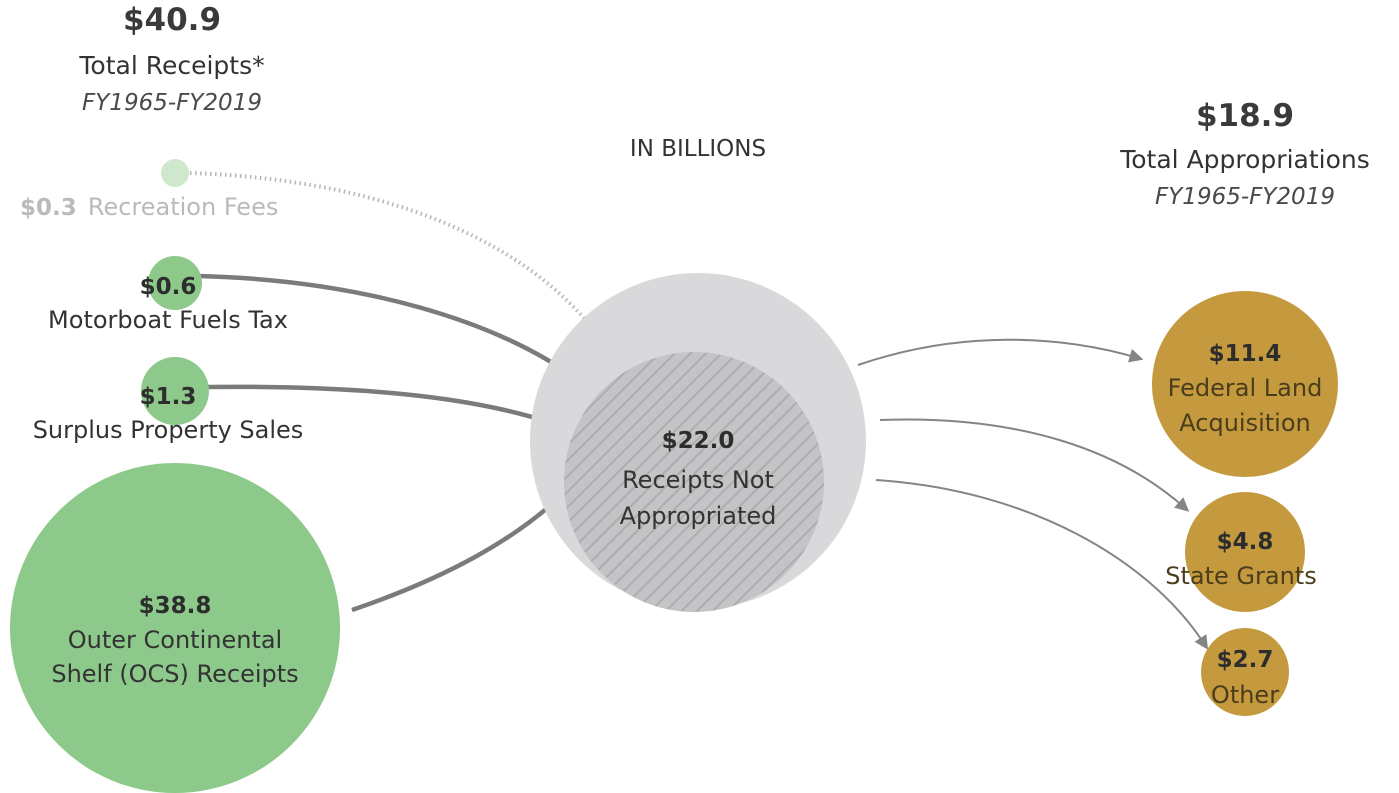  Describe the element at coordinates (175, 173) in the screenshot. I see `source-circle-recreation-fees` at that location.